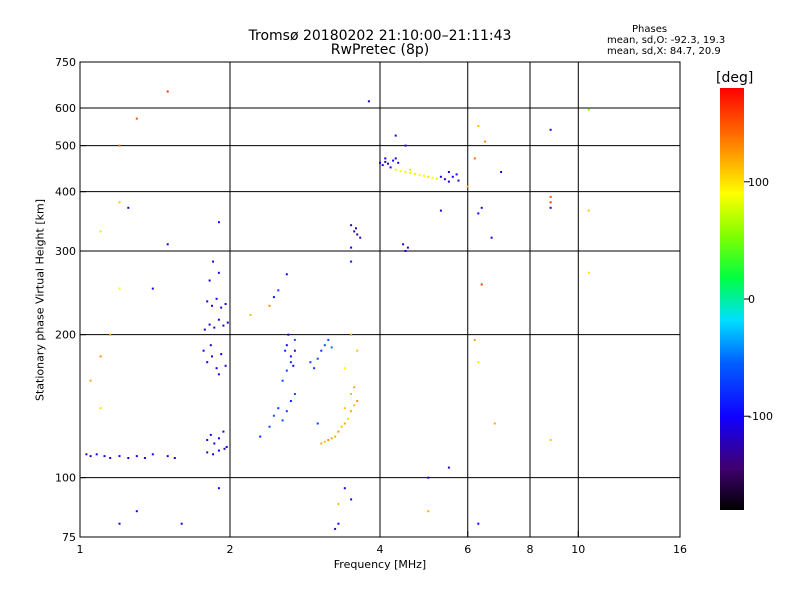 The image size is (800, 600). What do you see at coordinates (65, 62) in the screenshot?
I see `y-tick-label: 750` at bounding box center [65, 62].